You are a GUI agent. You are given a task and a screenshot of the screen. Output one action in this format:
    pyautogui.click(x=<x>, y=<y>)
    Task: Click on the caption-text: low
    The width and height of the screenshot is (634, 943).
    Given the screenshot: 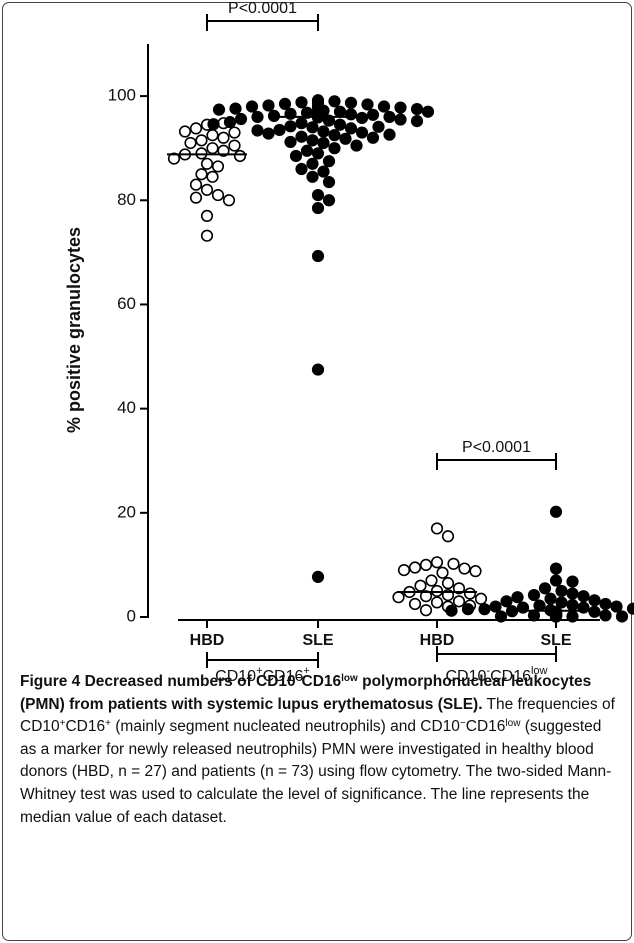 What is the action you would take?
    pyautogui.click(x=349, y=678)
    